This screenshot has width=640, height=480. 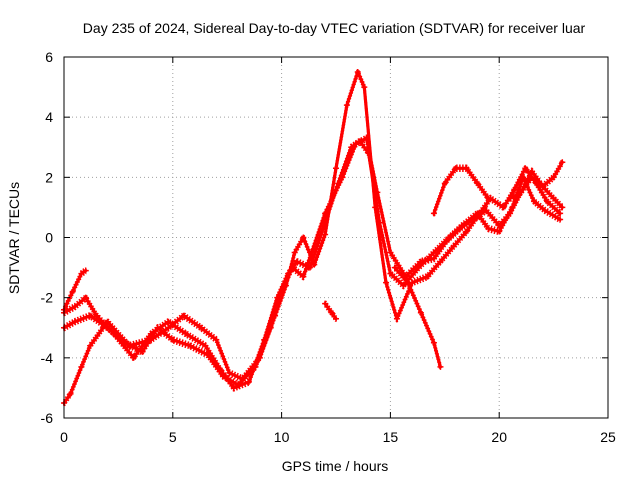 I want to click on x-tick-label: 25, so click(x=608, y=437).